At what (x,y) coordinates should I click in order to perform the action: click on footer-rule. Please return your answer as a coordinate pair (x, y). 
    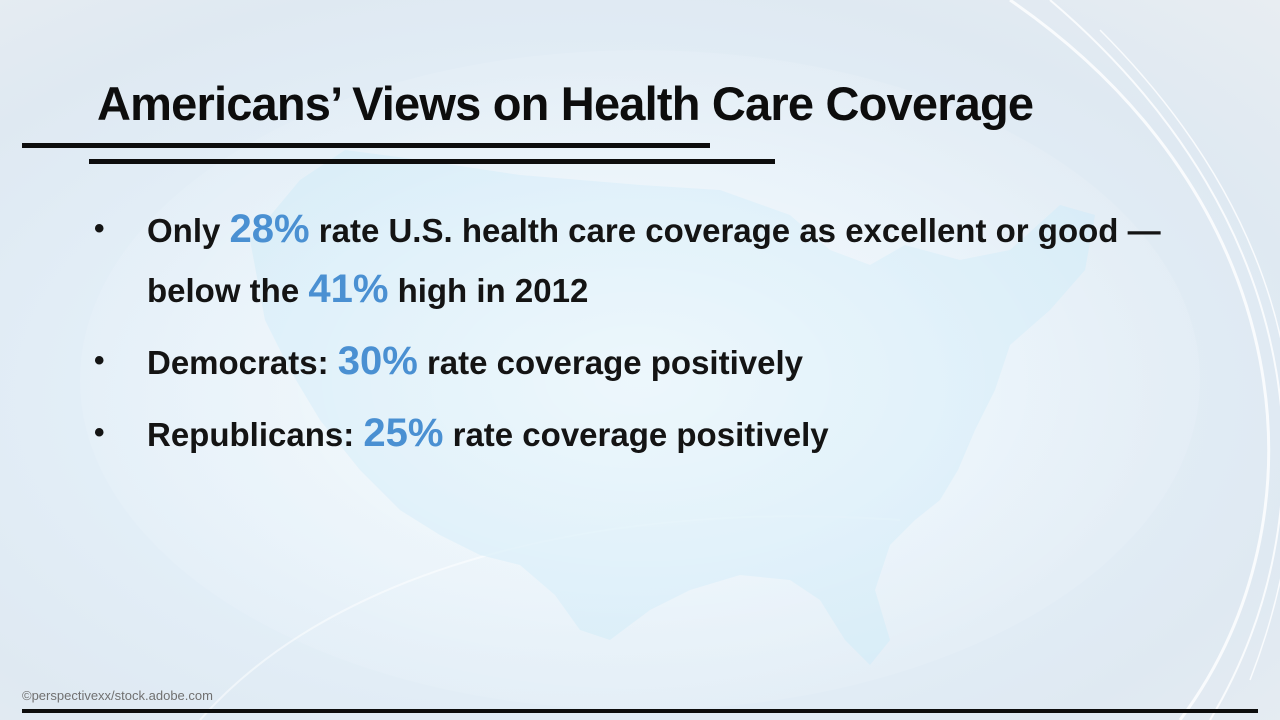
    Looking at the image, I should click on (640, 711).